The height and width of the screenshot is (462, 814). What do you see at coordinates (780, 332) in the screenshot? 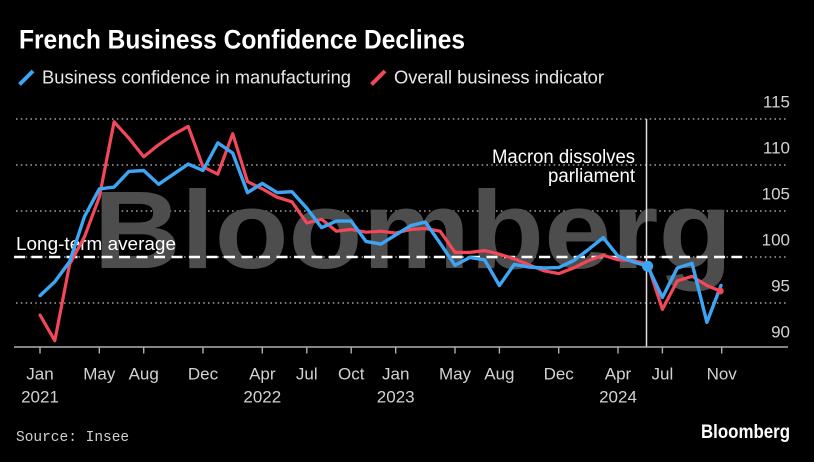
I see `svg-text: 90` at bounding box center [780, 332].